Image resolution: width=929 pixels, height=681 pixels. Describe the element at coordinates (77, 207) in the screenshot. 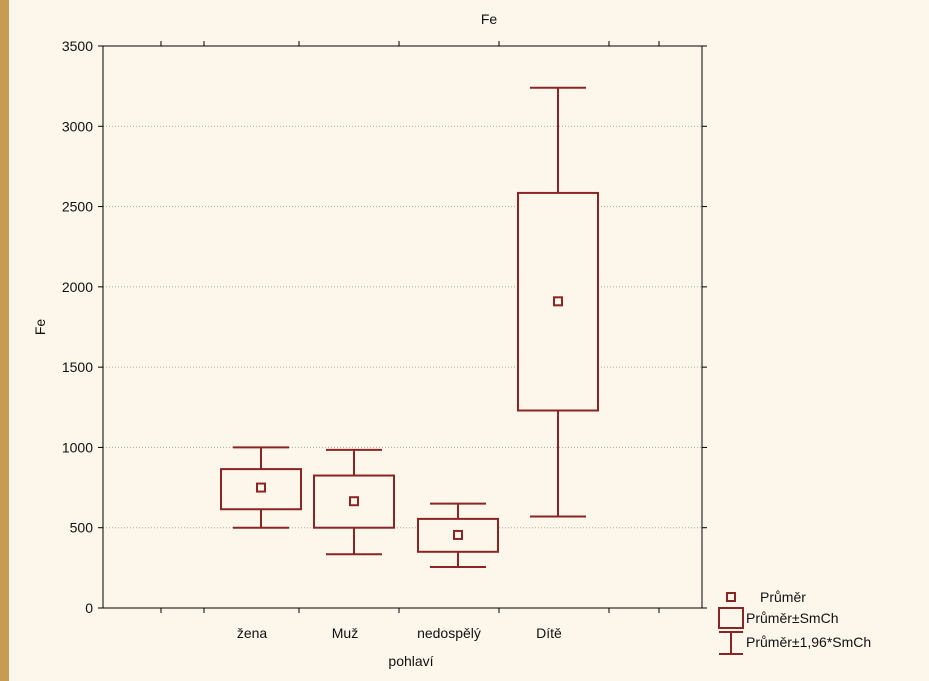

I see `y-tick-label: 2500` at that location.